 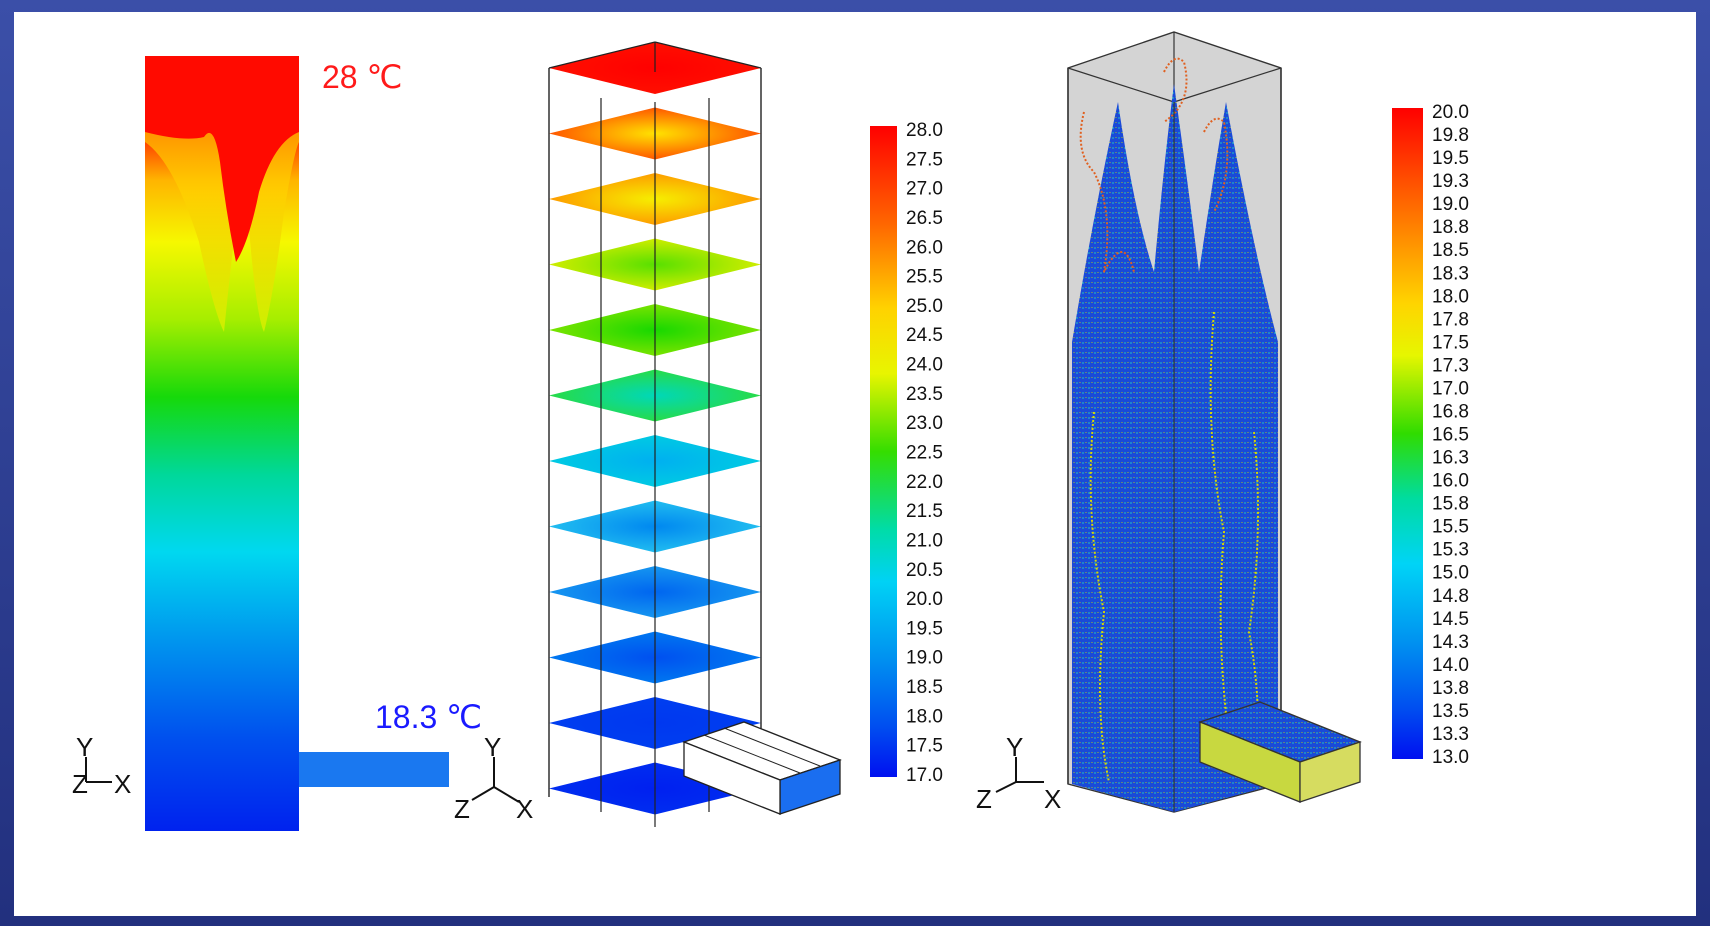 What do you see at coordinates (924, 306) in the screenshot?
I see `legend-tick-label: 25.0` at bounding box center [924, 306].